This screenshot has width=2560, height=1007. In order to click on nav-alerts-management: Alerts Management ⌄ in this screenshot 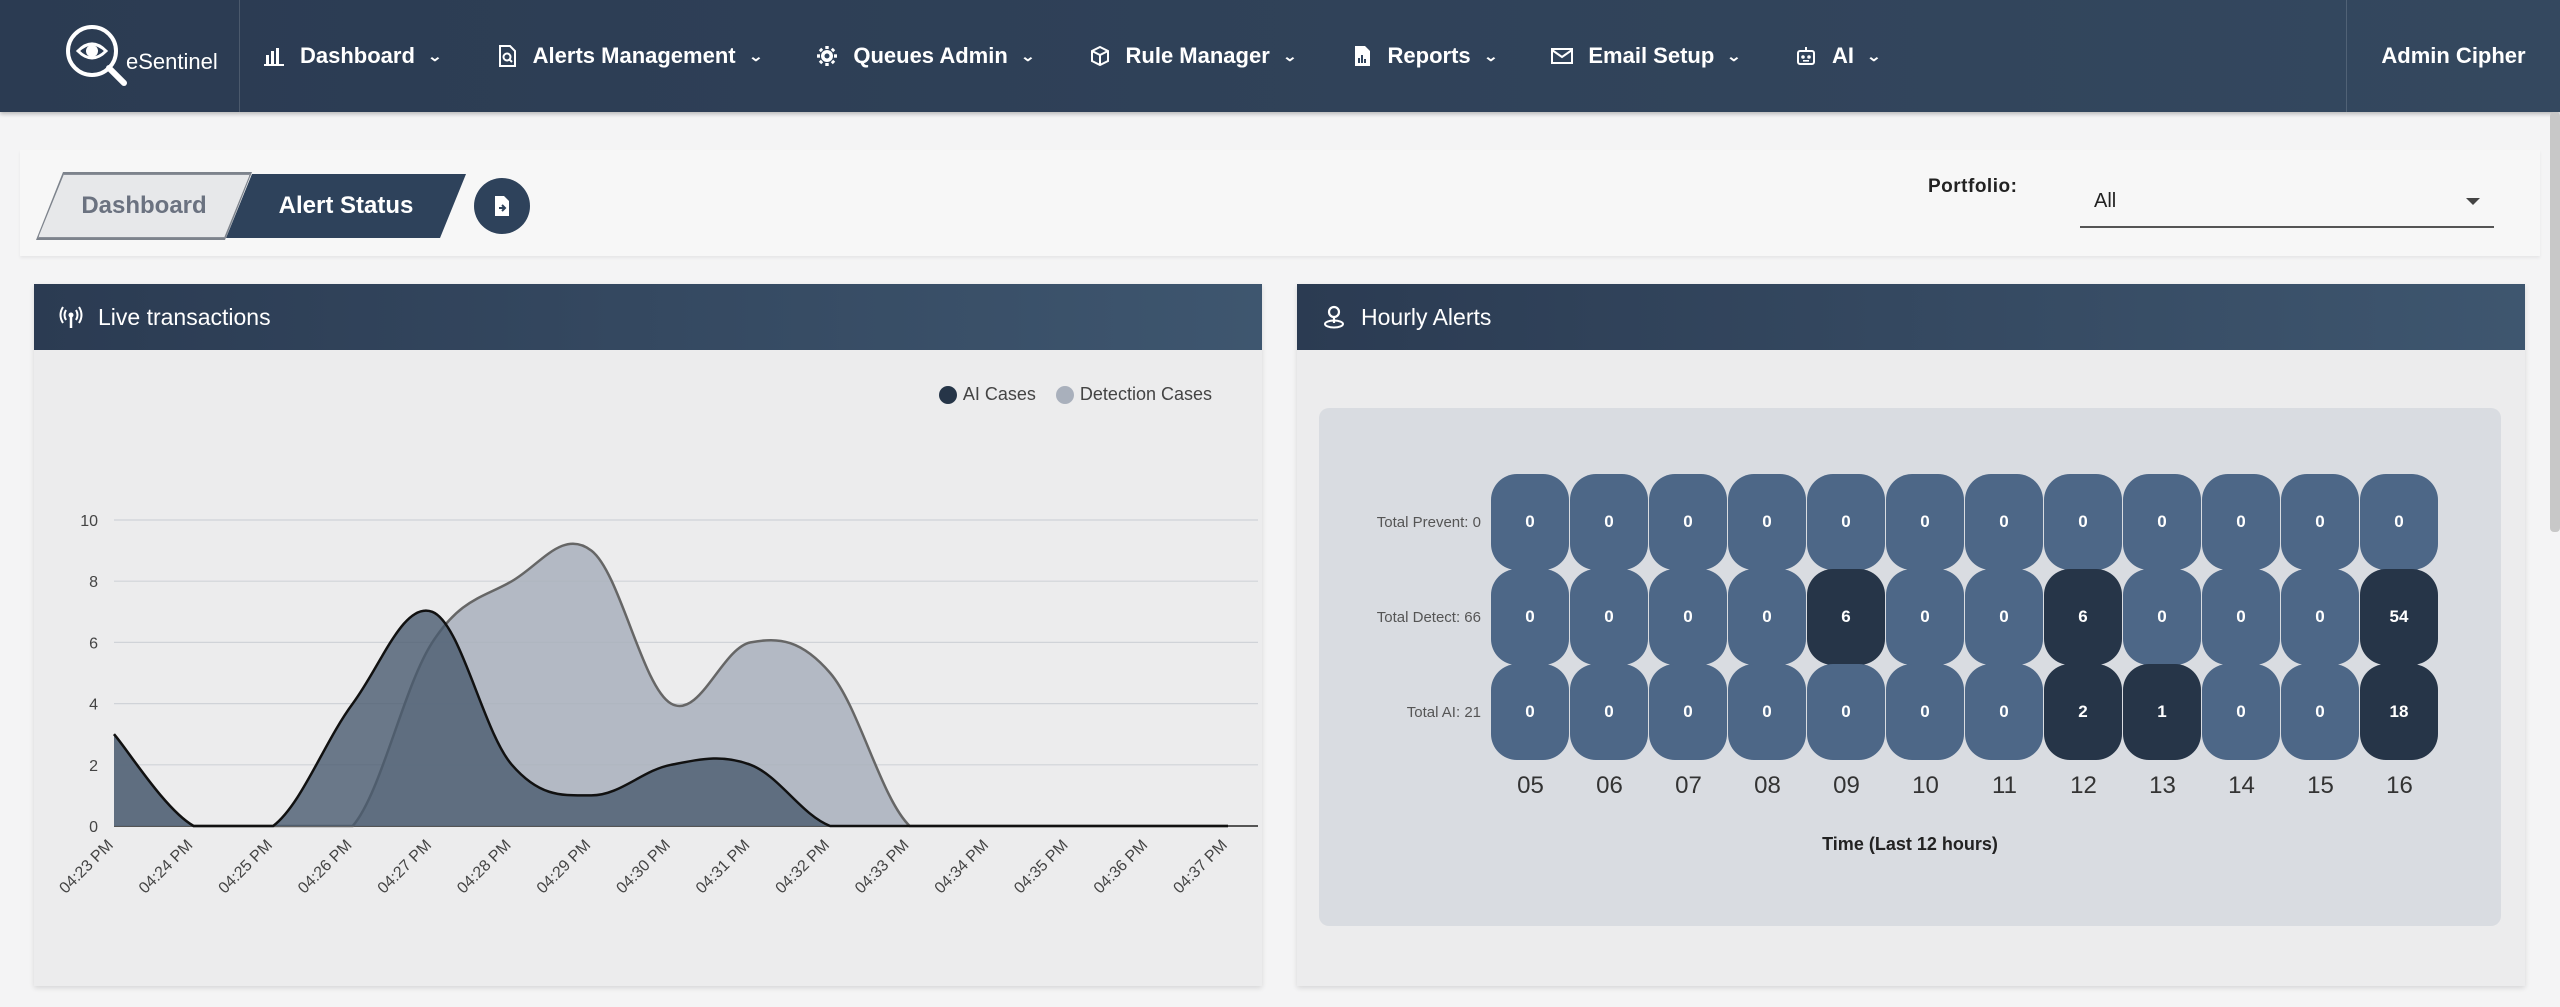, I will do `click(628, 56)`.